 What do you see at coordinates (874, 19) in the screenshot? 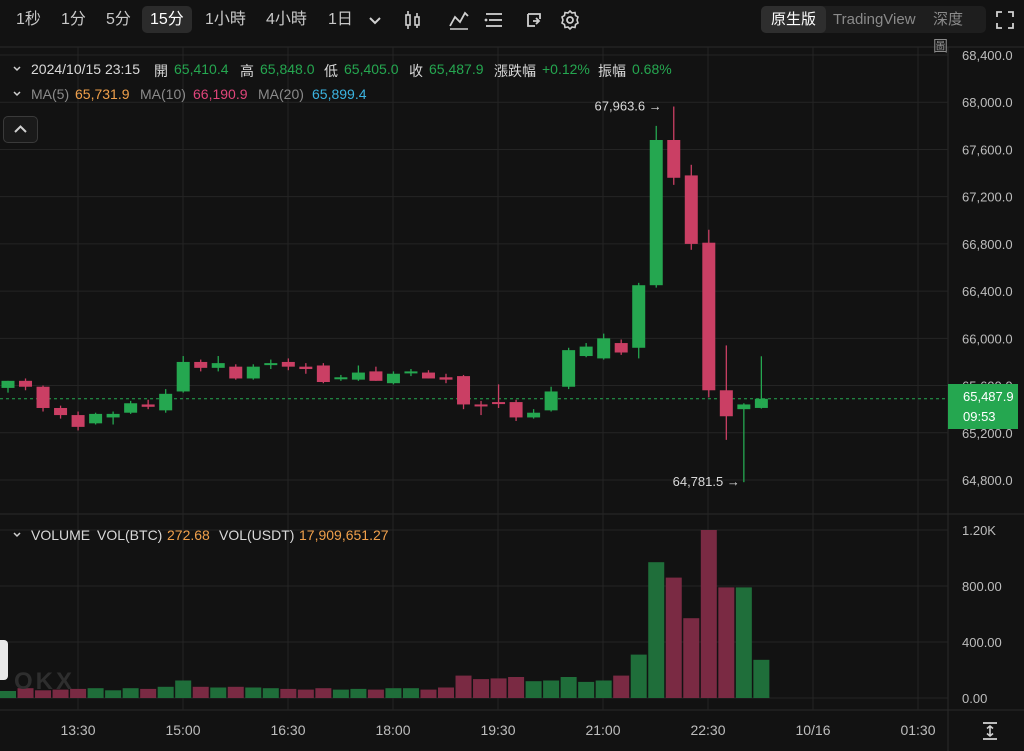
I see `view-tradingview: TradingView` at bounding box center [874, 19].